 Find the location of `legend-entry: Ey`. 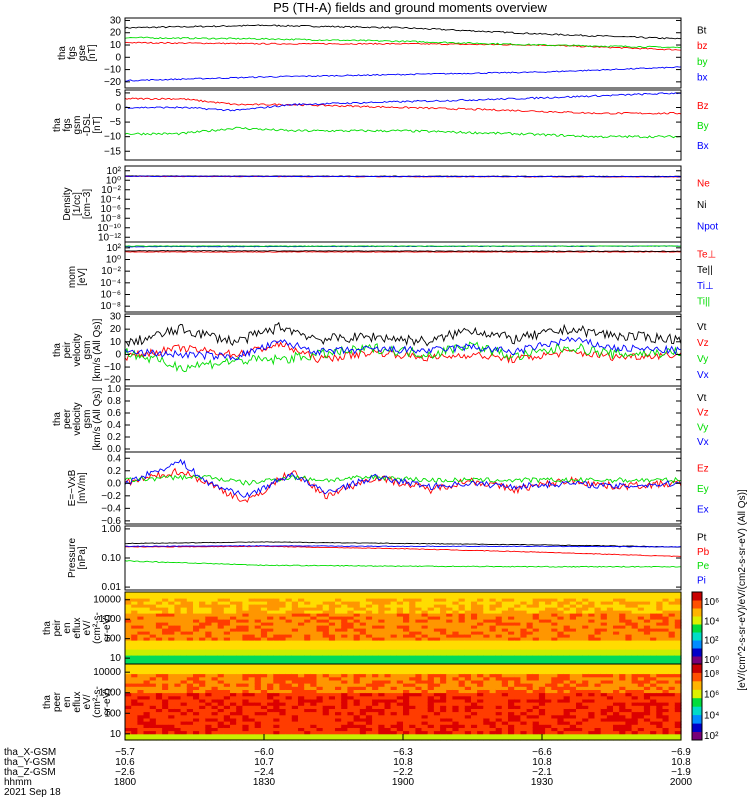

legend-entry: Ey is located at coordinates (703, 489).